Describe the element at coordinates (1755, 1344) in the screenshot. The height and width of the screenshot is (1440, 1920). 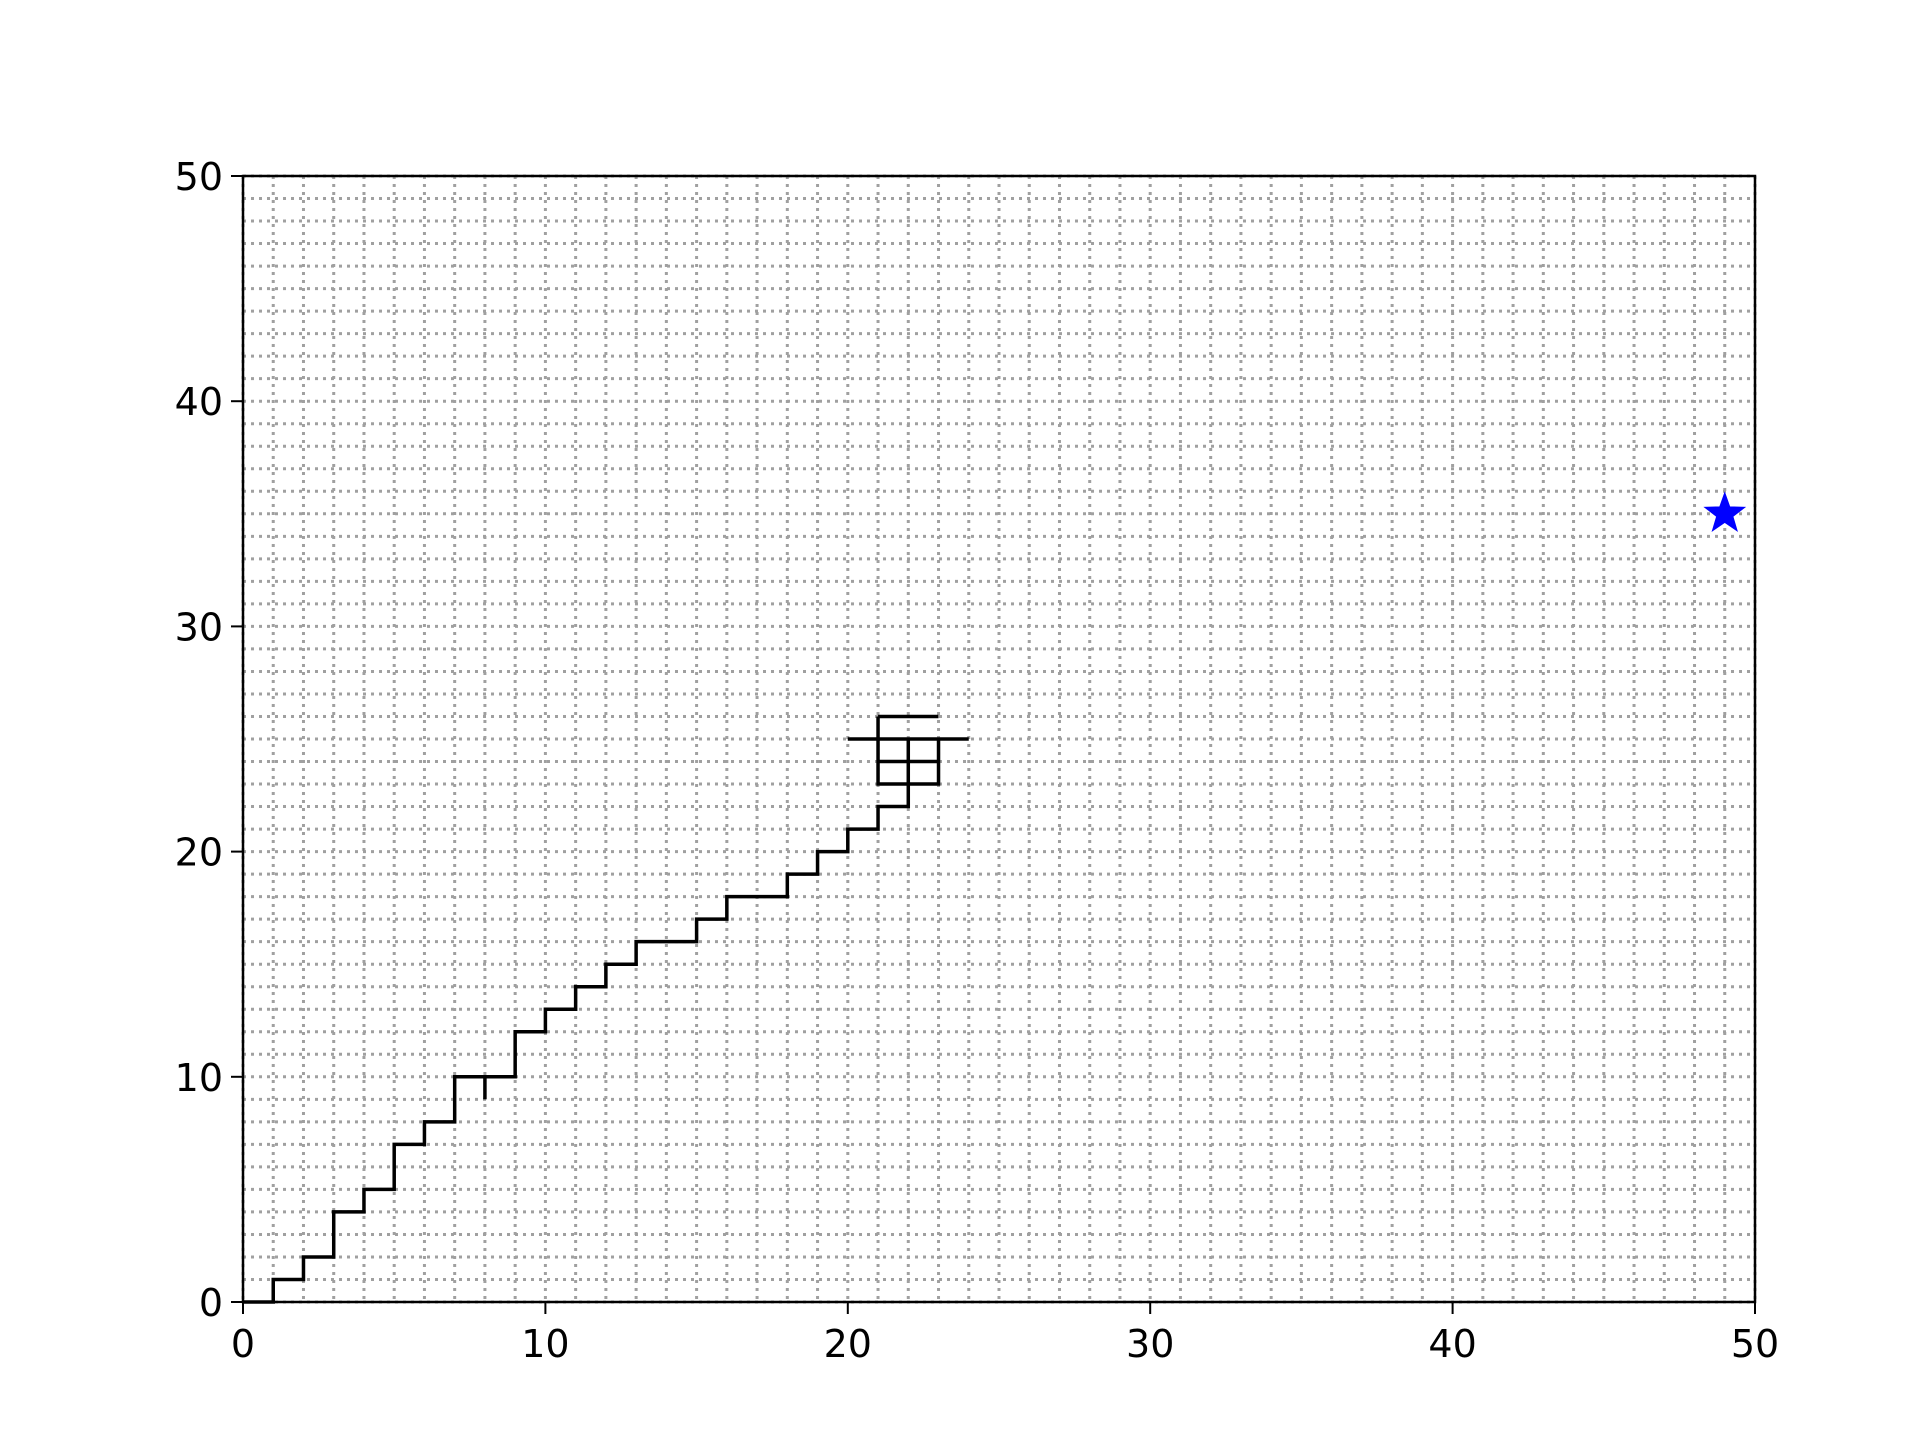
I see `x-tick-label: 50` at that location.